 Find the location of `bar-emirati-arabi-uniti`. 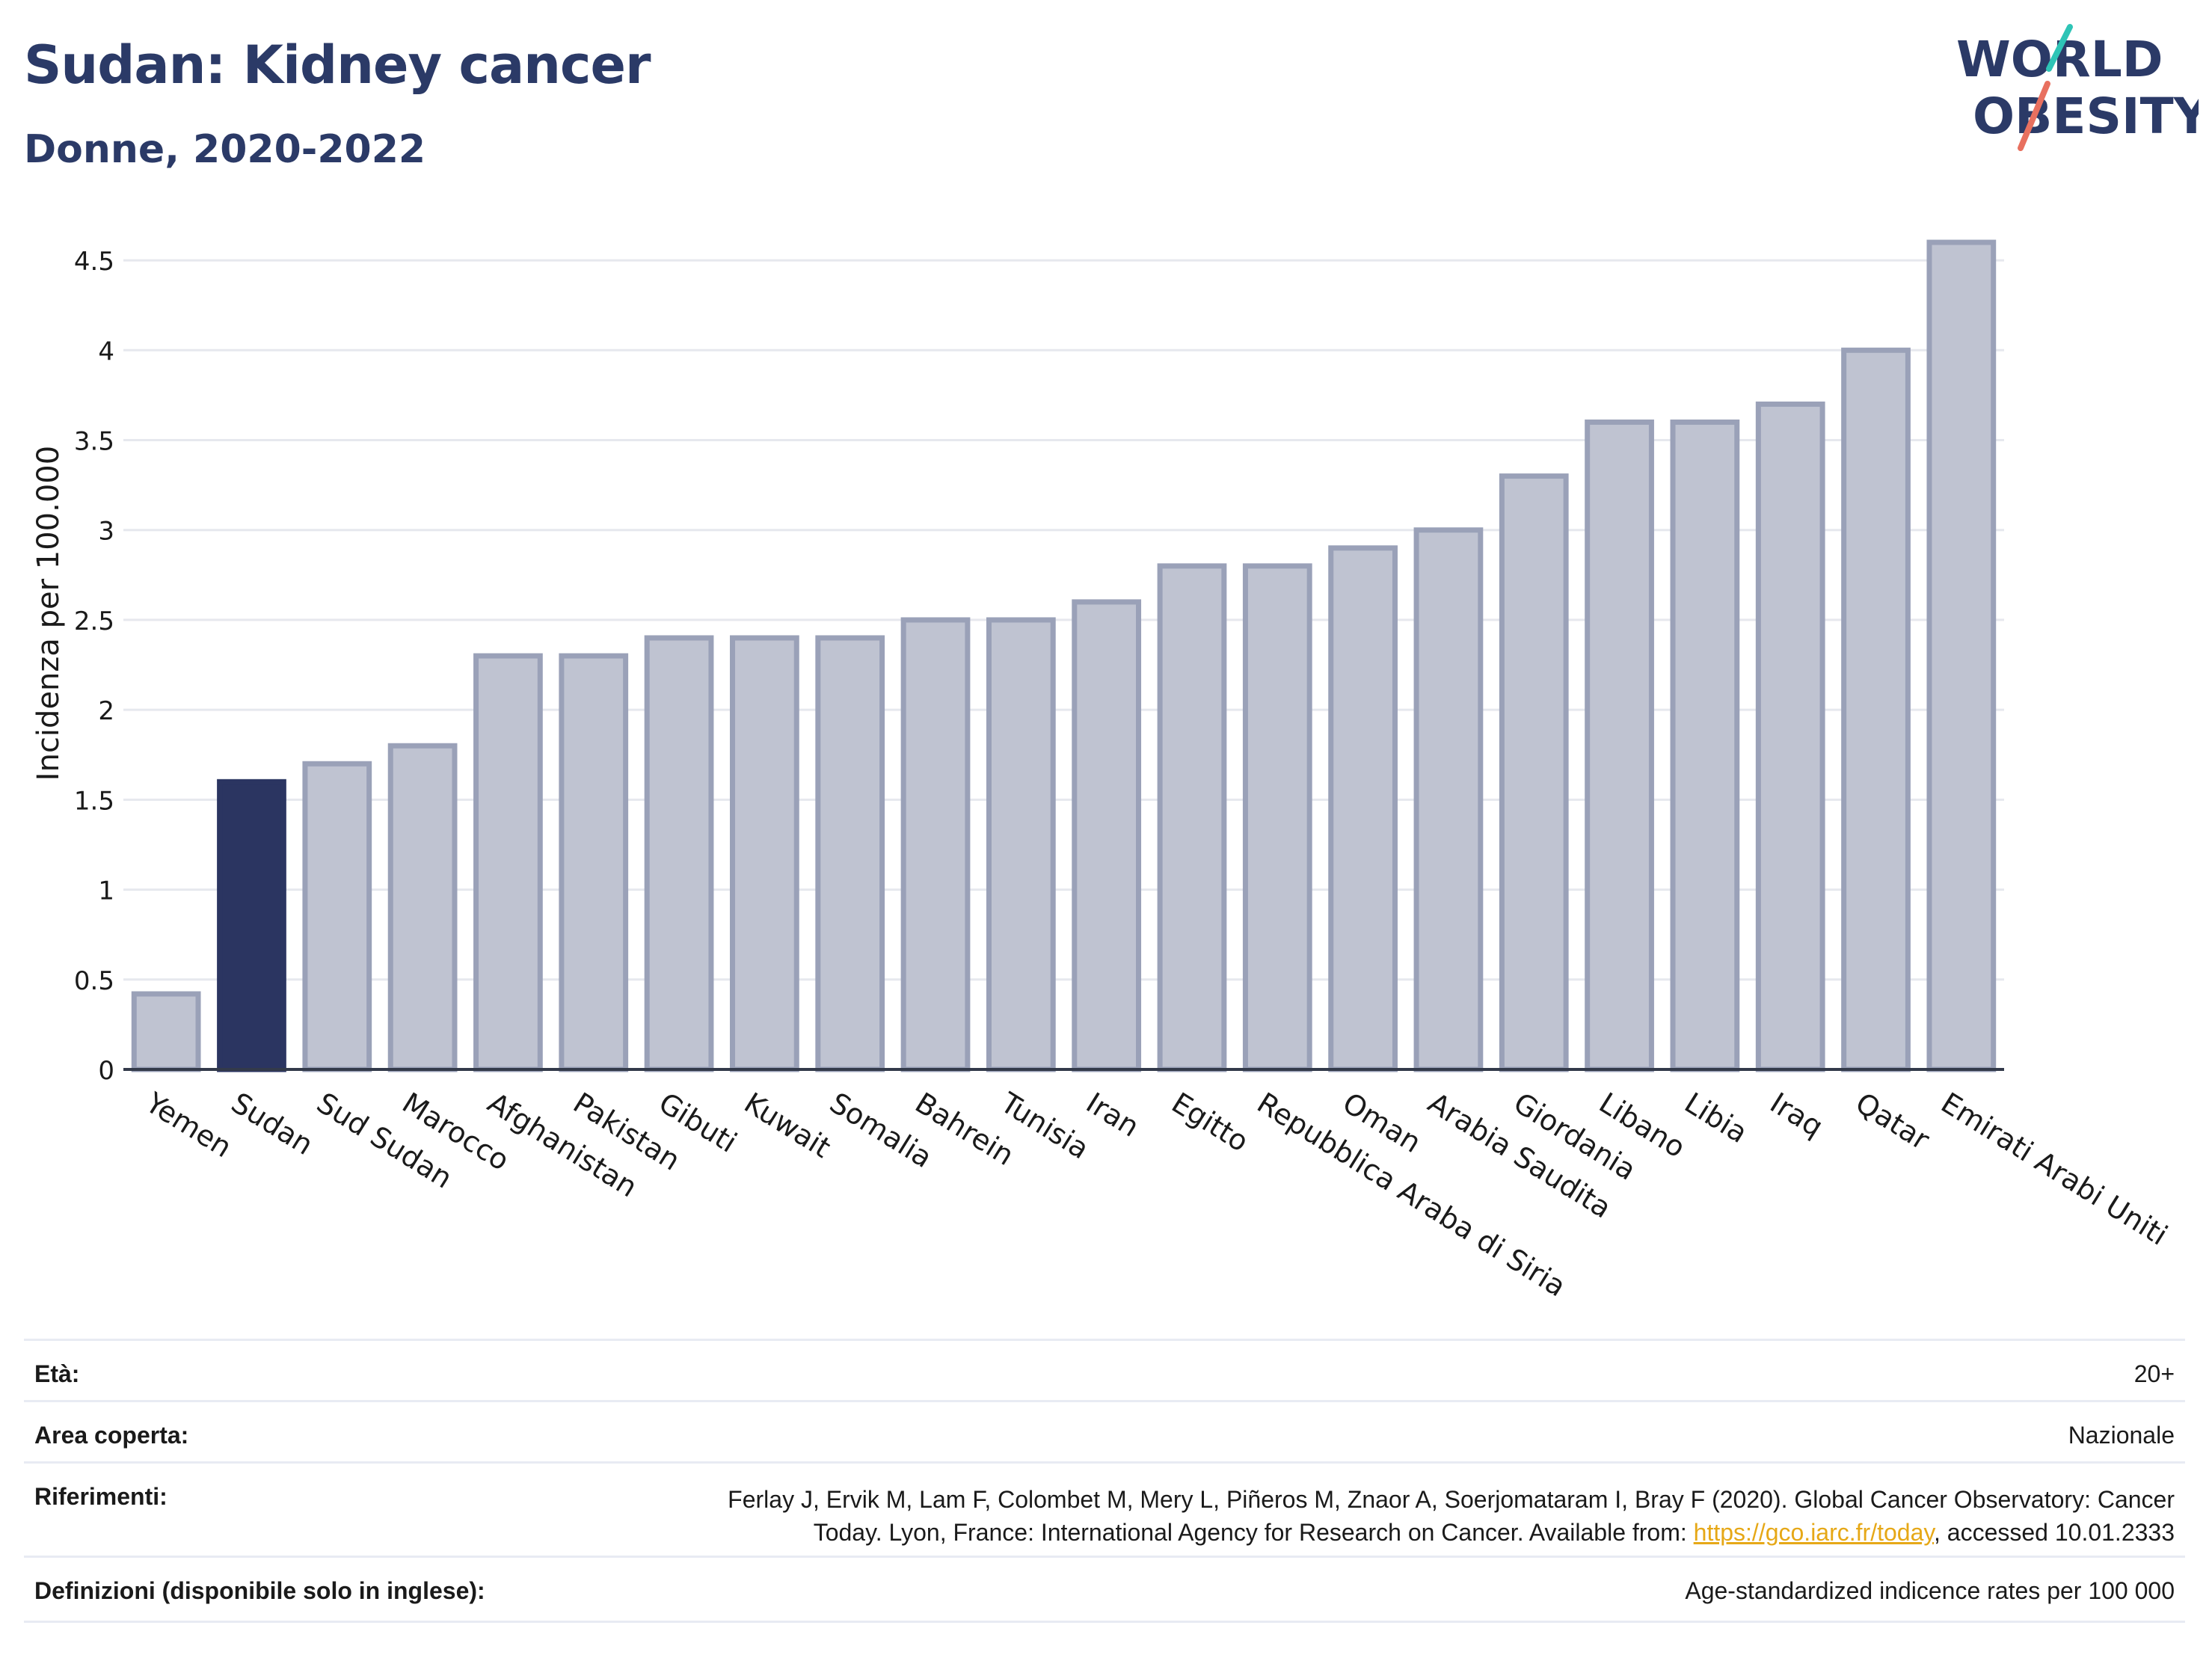

bar-emirati-arabi-uniti is located at coordinates (1961, 655).